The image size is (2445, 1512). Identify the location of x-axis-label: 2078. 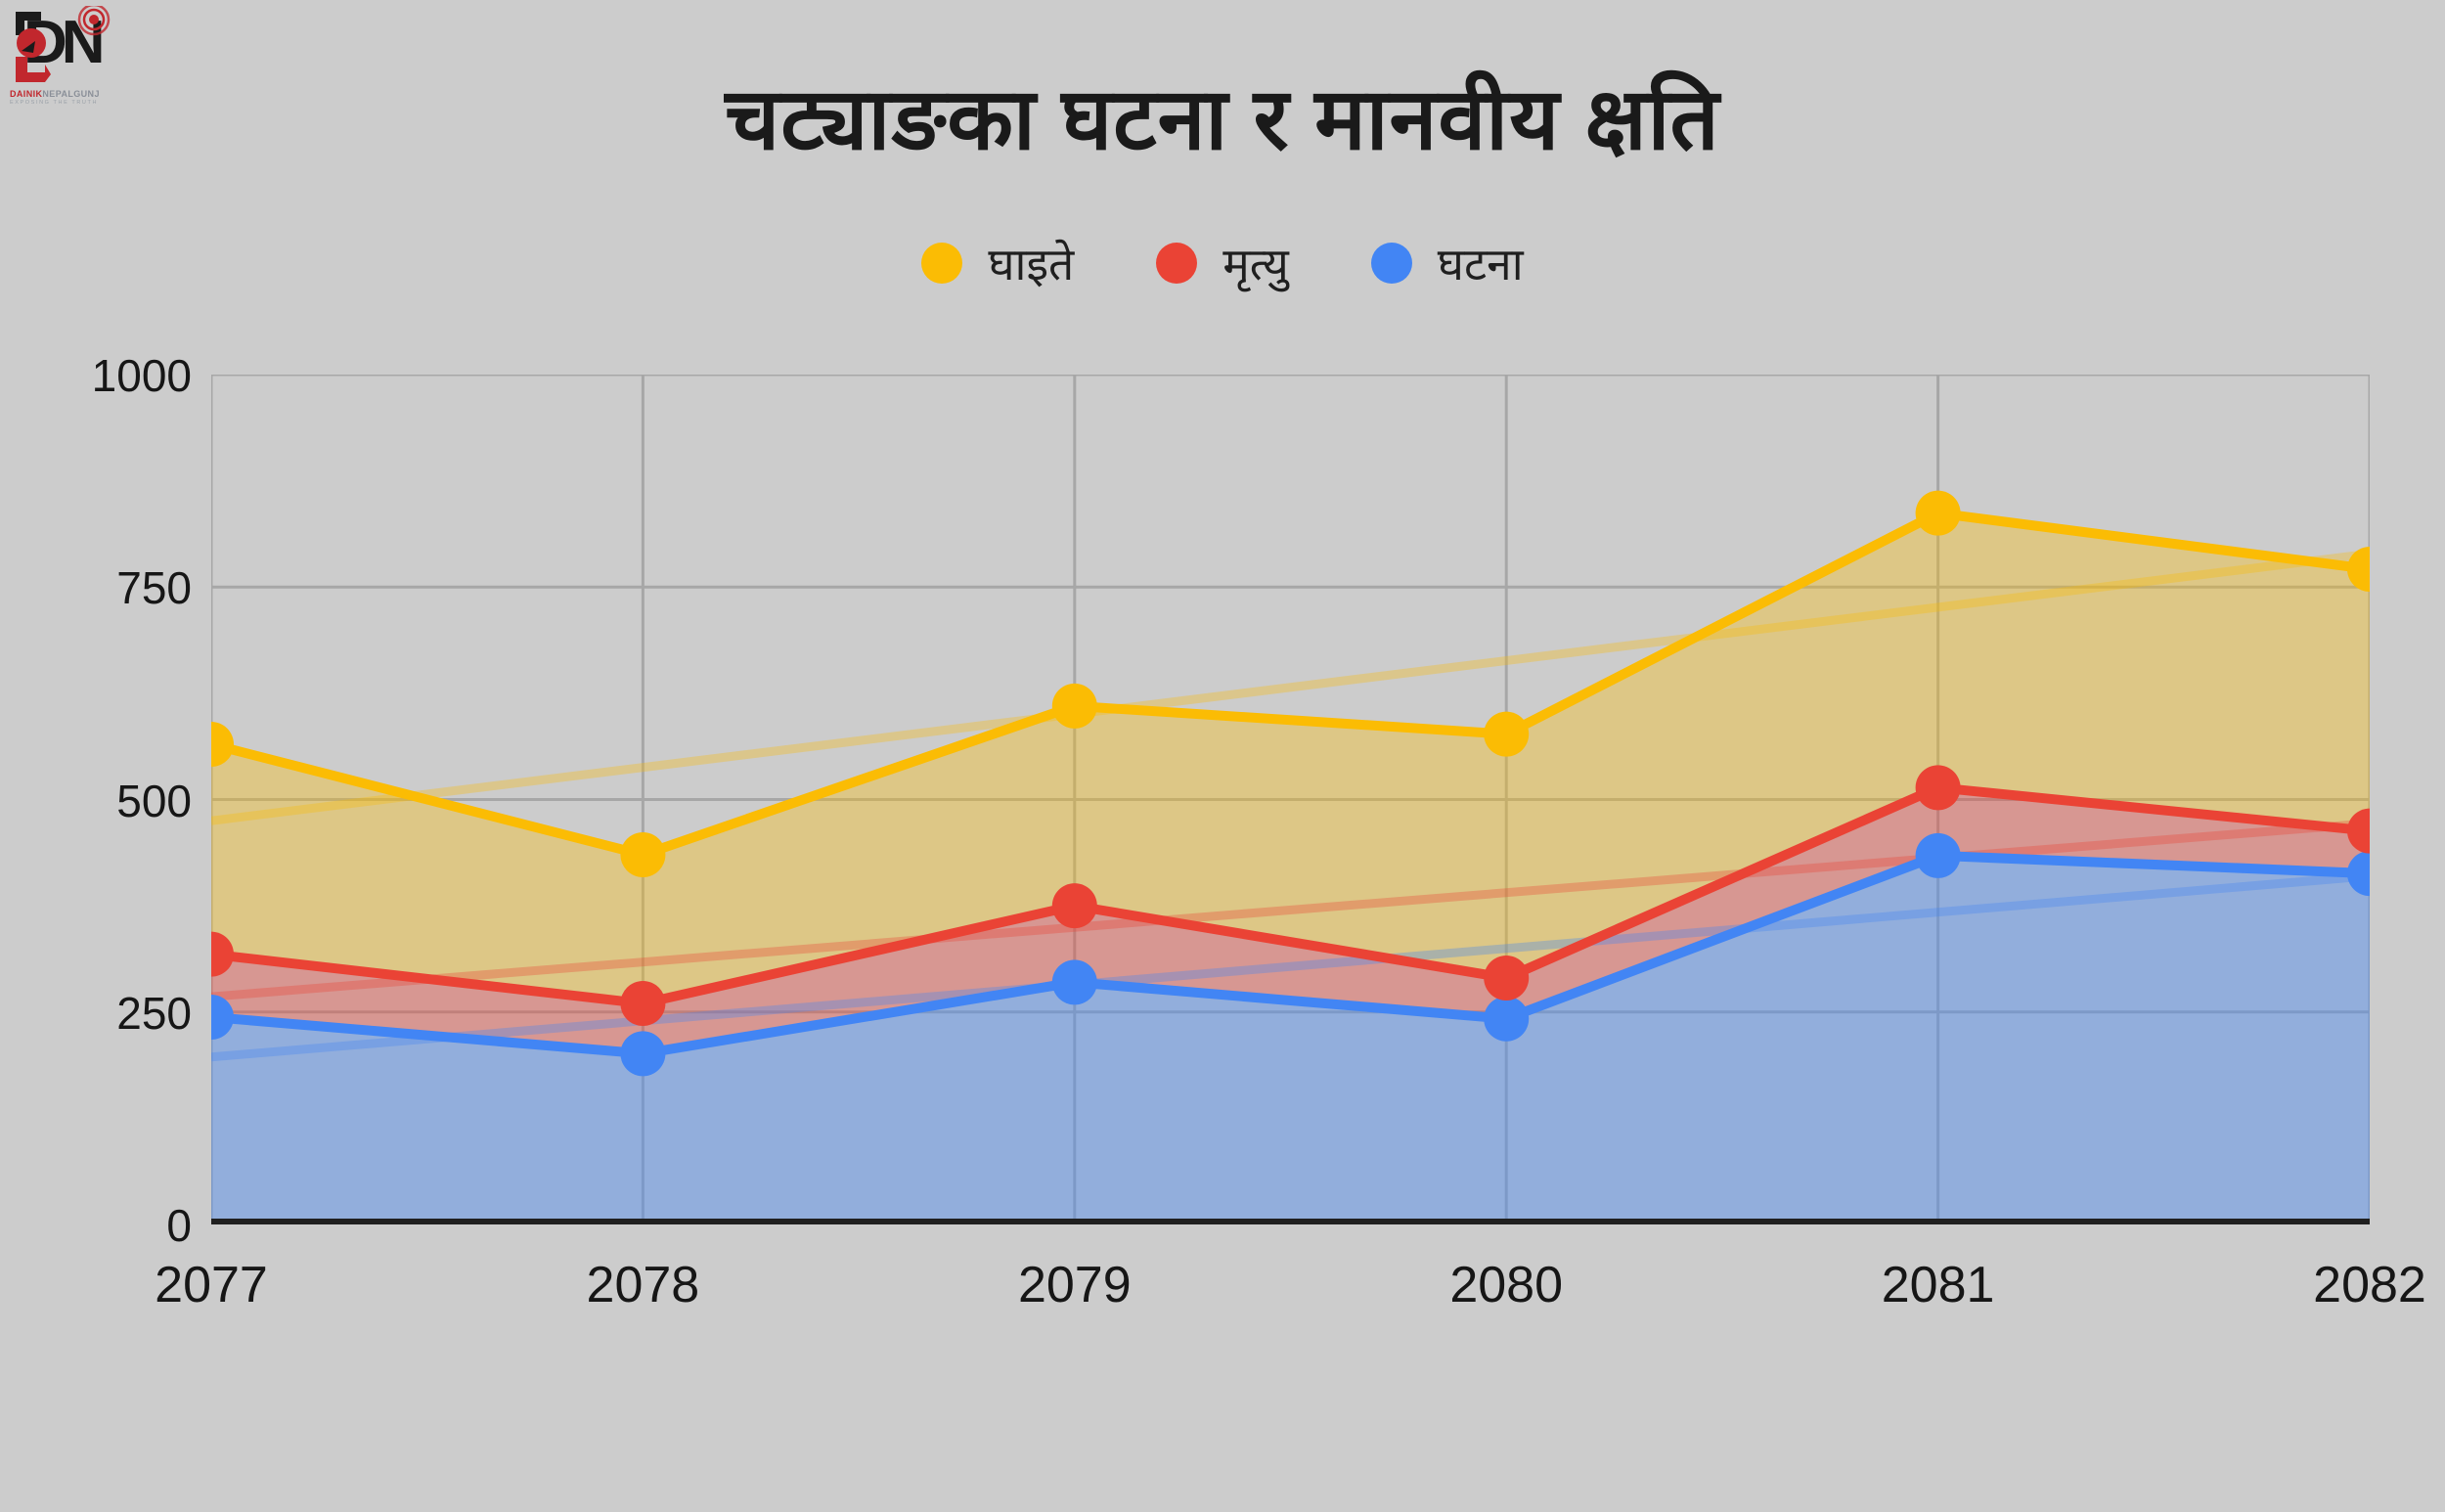
(643, 1285).